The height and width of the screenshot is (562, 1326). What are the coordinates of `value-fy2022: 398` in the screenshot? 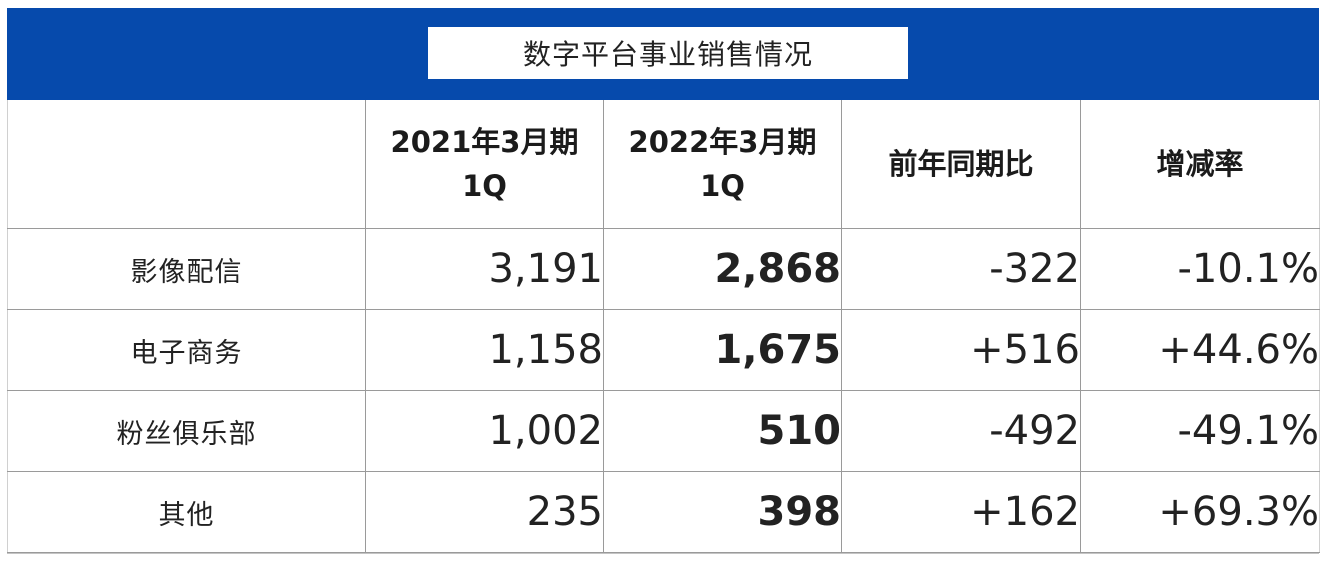 It's located at (722, 512).